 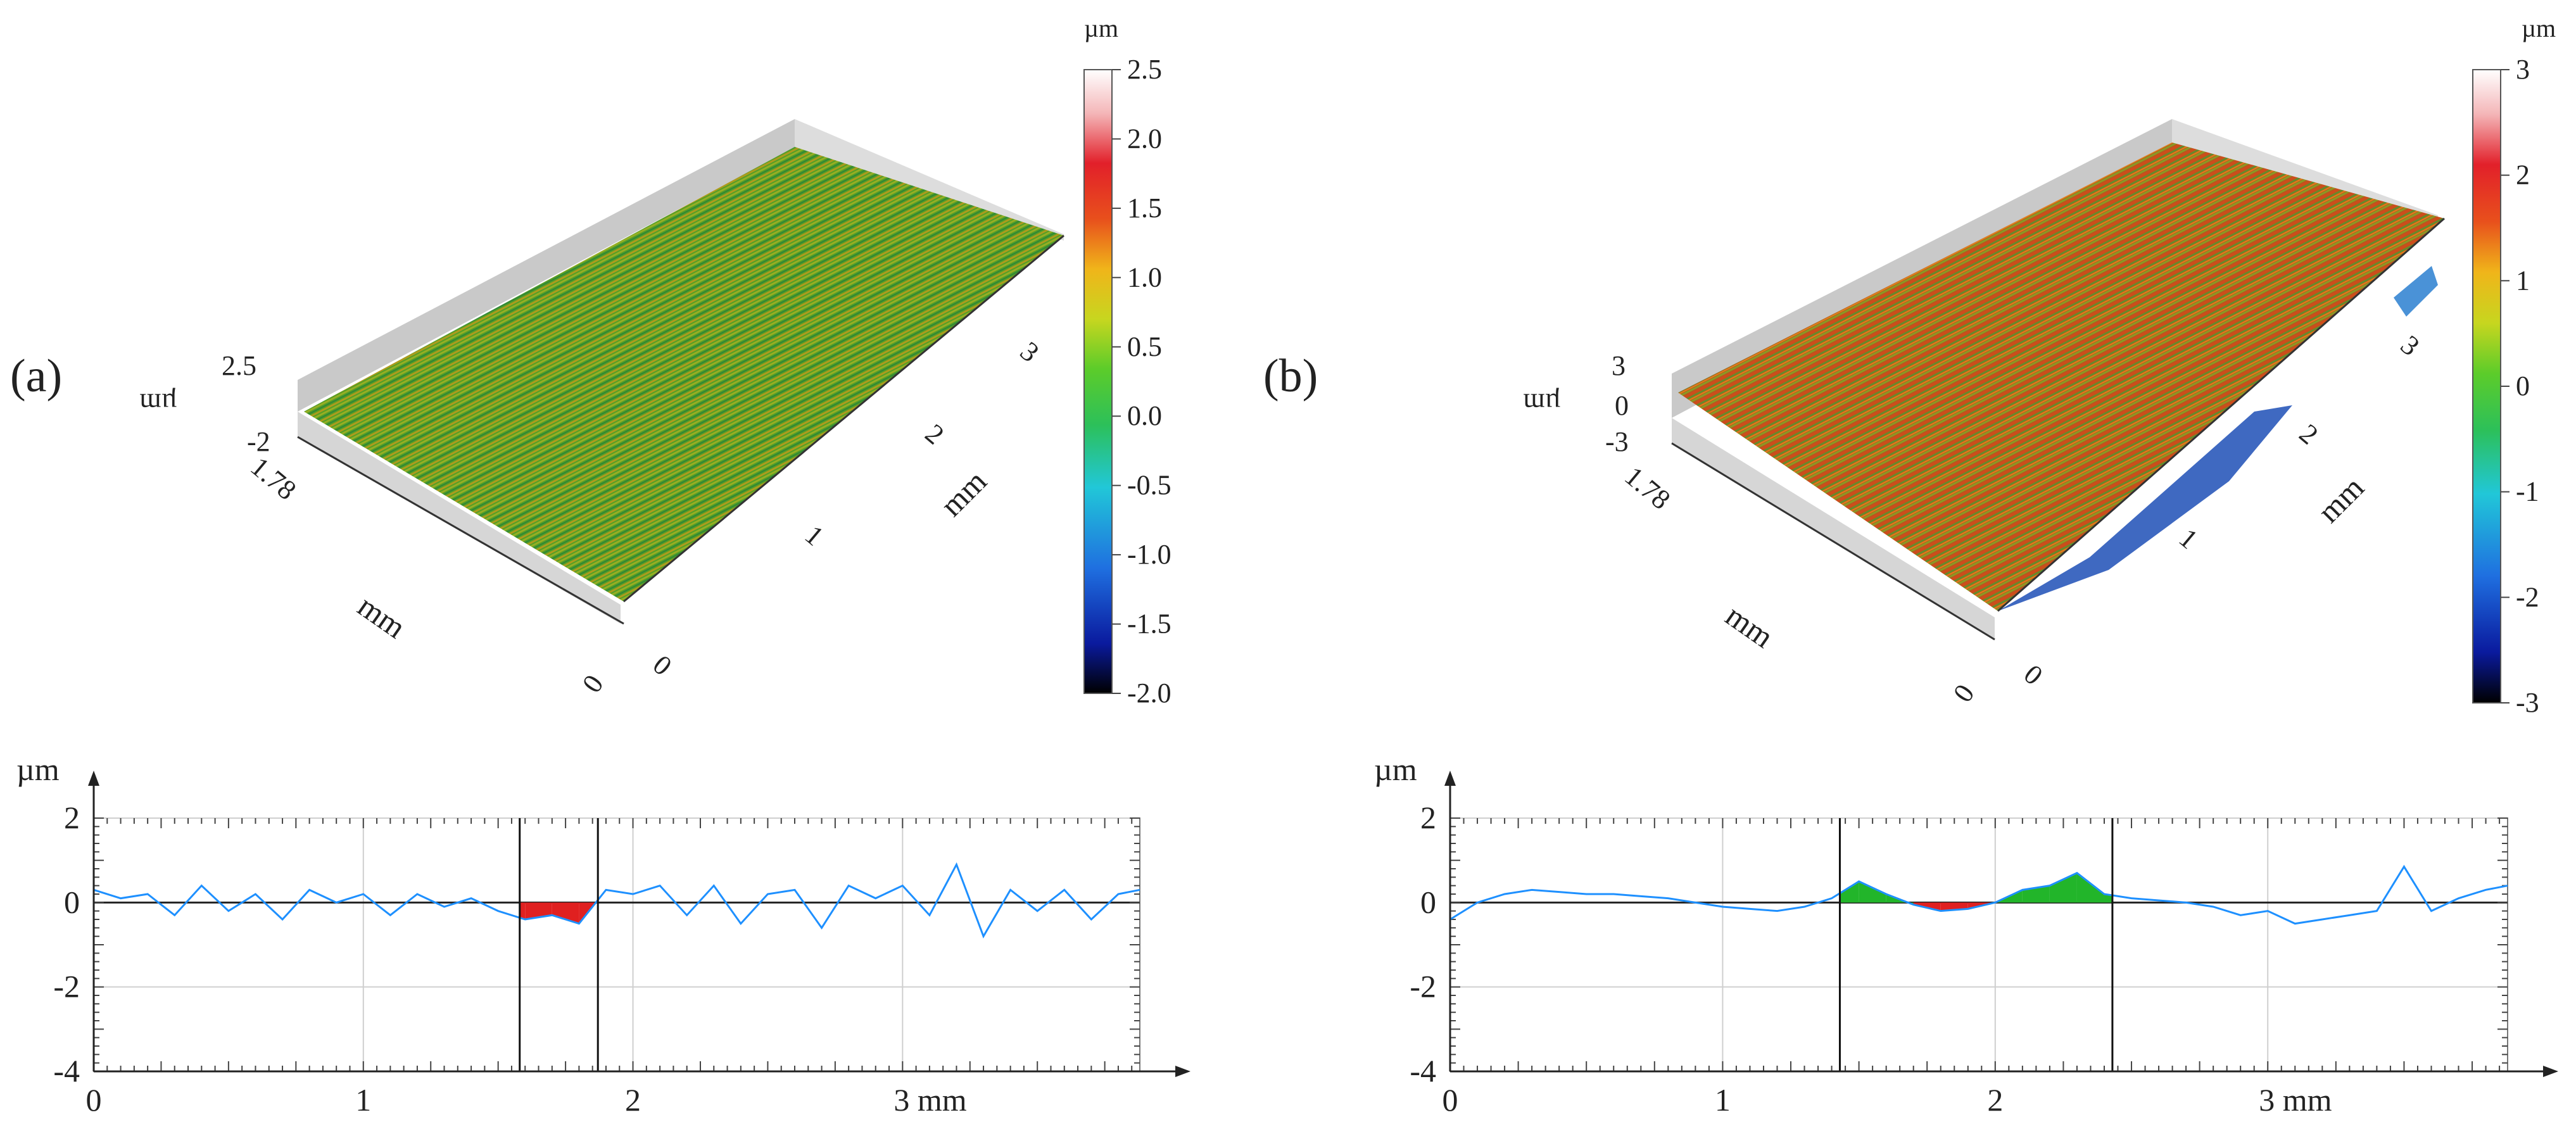 What do you see at coordinates (2416, 291) in the screenshot?
I see `surface-dip-edge` at bounding box center [2416, 291].